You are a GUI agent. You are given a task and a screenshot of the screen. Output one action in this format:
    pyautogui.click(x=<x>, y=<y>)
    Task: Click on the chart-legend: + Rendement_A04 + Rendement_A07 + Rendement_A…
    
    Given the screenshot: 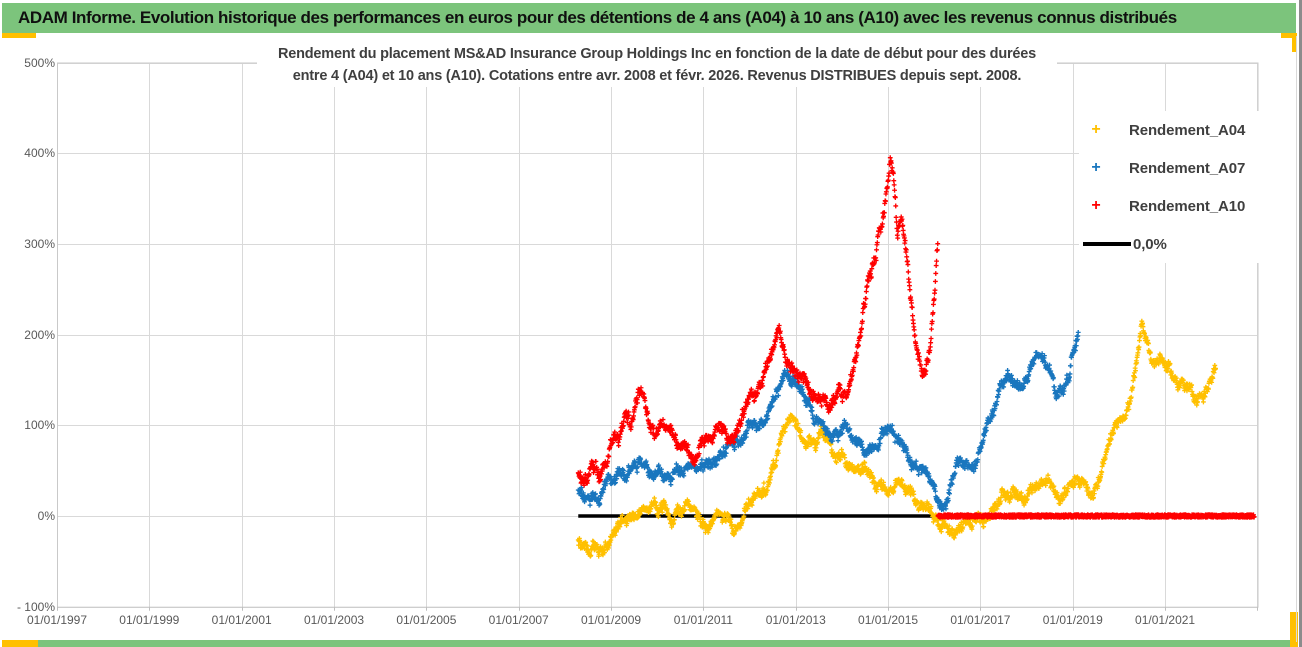 What is the action you would take?
    pyautogui.click(x=1172, y=187)
    